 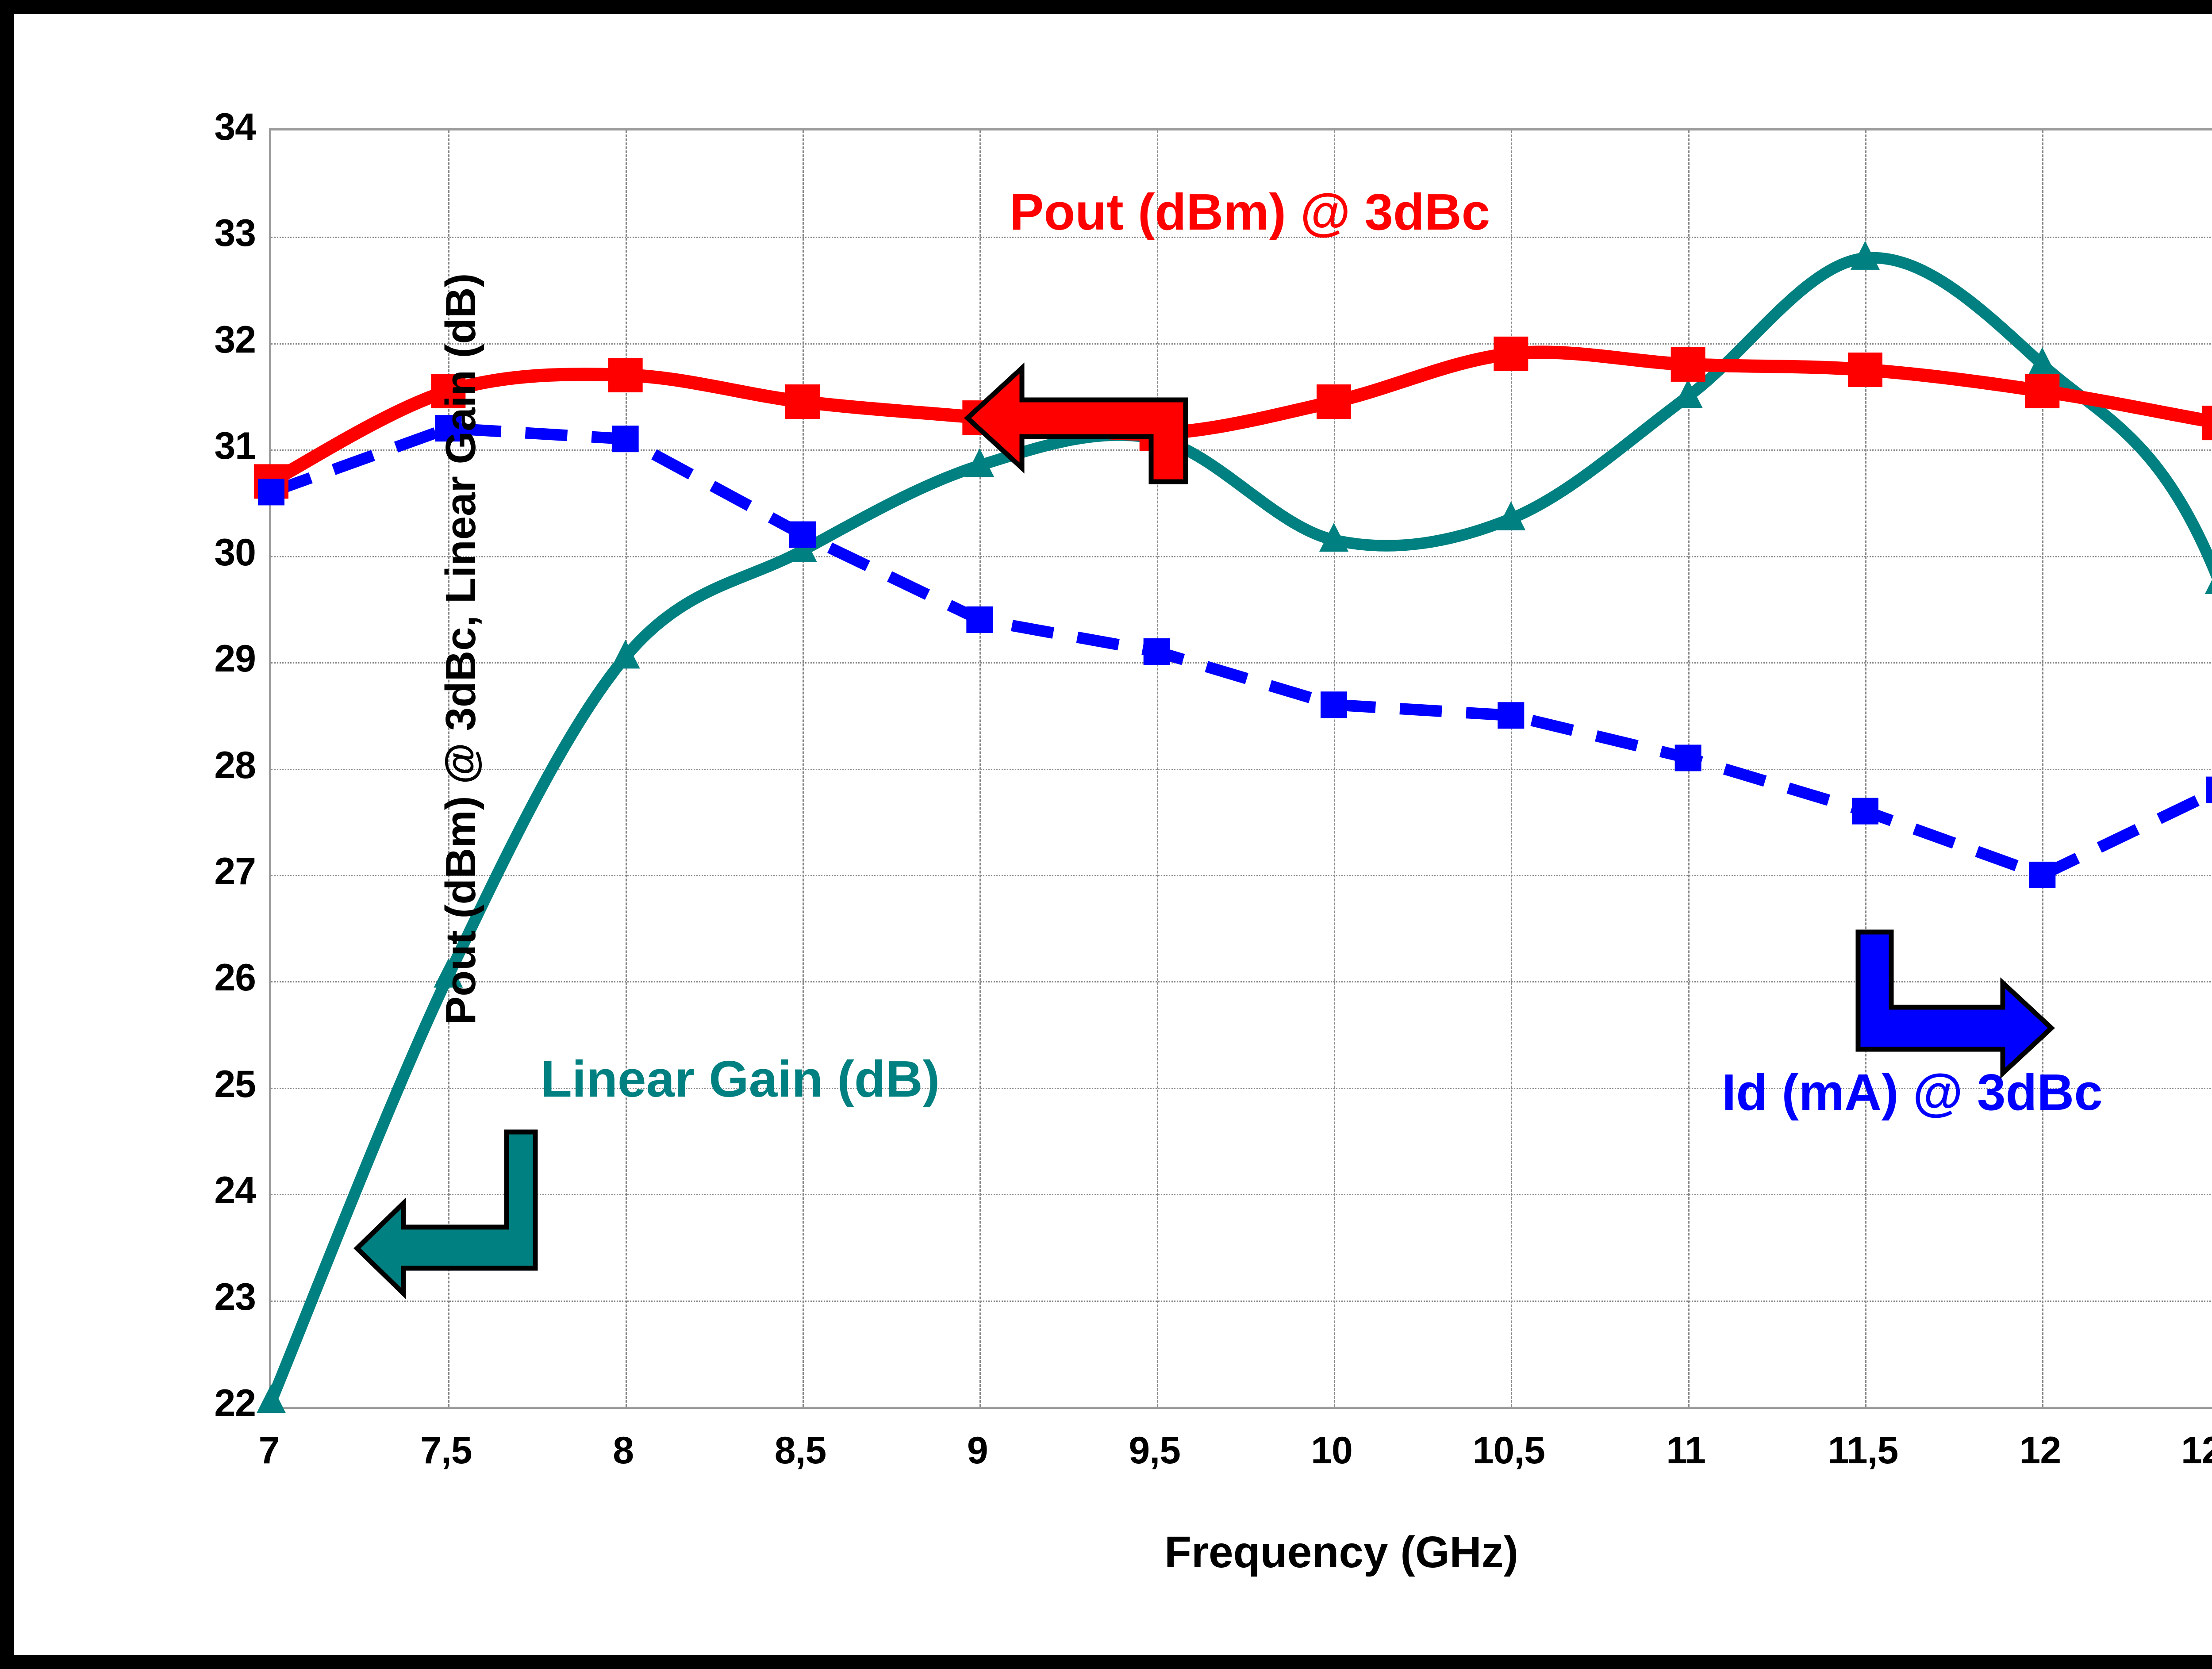 I want to click on y-axis-left-tick-label: 25, so click(x=235, y=1084).